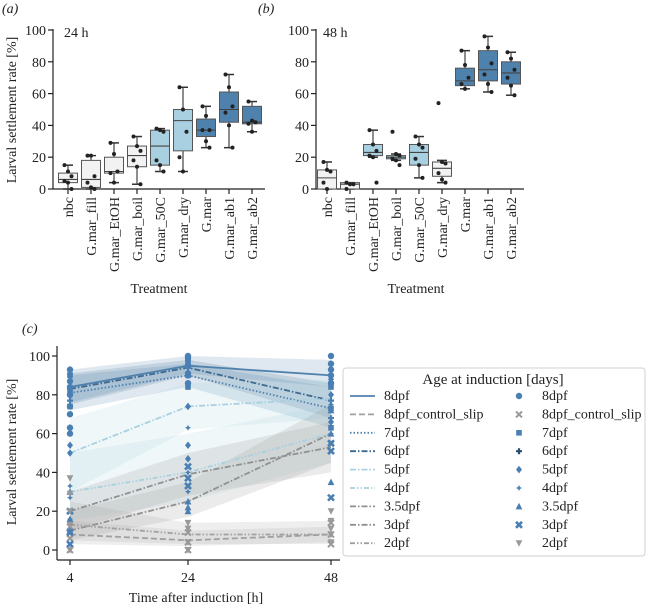 This screenshot has width=646, height=606. What do you see at coordinates (351, 226) in the screenshot?
I see `x-tick-label: G.mar_fill` at bounding box center [351, 226].